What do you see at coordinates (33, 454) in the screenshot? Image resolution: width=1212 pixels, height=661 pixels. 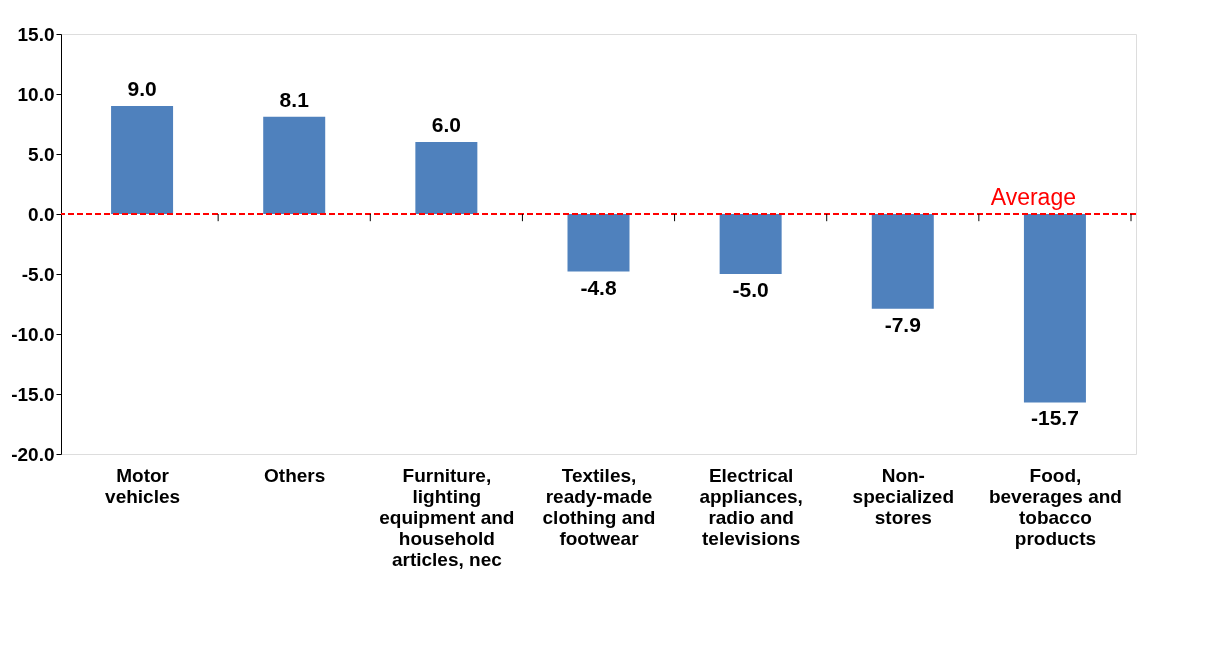 I see `y-tick-label: -20.0` at bounding box center [33, 454].